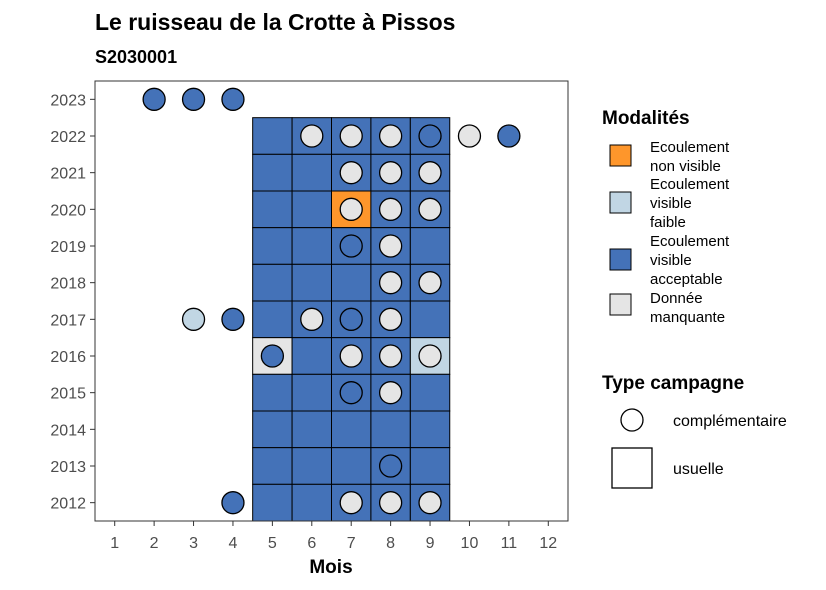 This screenshot has width=826, height=590. Describe the element at coordinates (233, 543) in the screenshot. I see `x-tick-label: 4` at that location.